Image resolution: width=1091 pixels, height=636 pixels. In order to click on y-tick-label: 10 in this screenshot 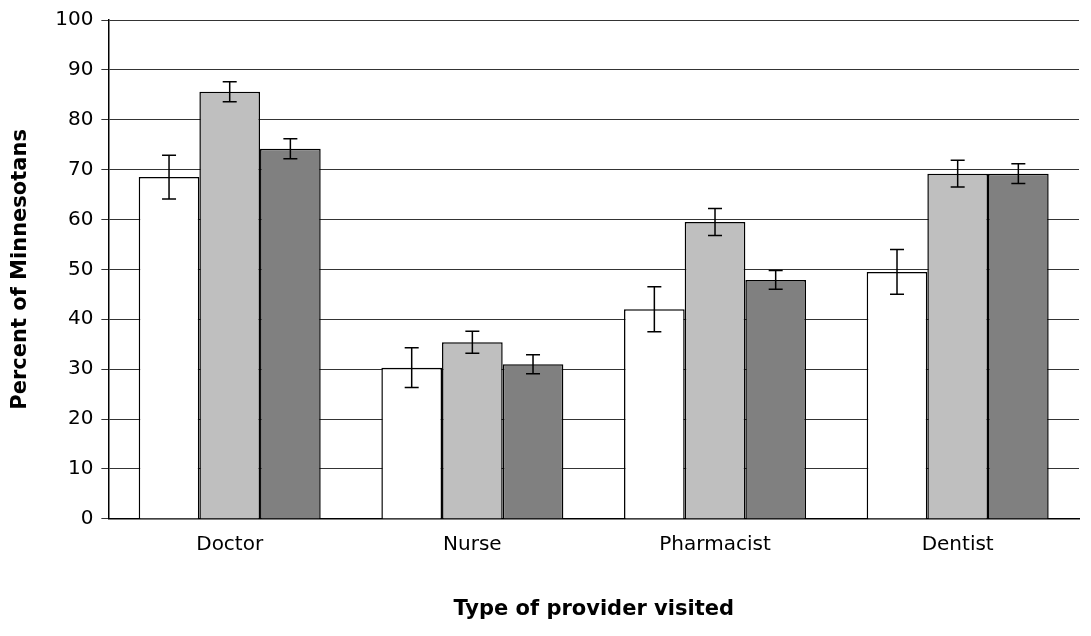, I will do `click(80, 467)`.